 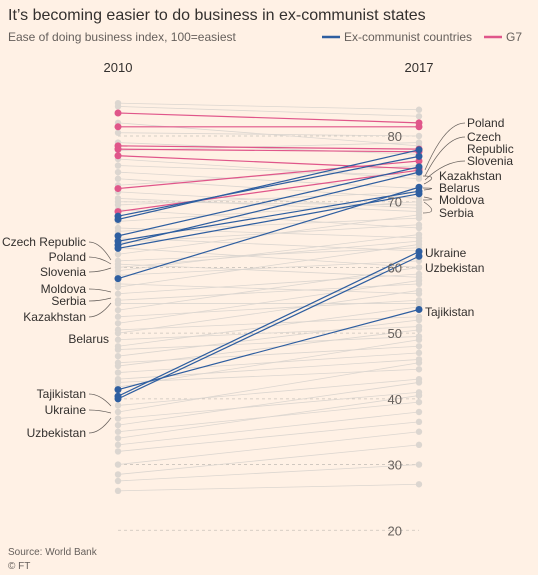 What do you see at coordinates (100, 290) in the screenshot?
I see `leader-moldova-2010` at bounding box center [100, 290].